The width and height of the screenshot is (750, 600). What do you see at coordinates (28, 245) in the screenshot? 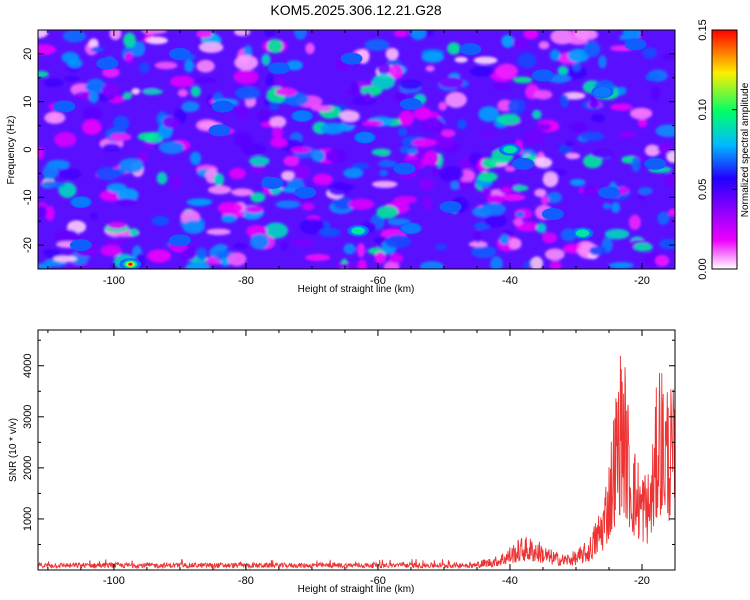
I see `y-tick-label: -20` at bounding box center [28, 245].